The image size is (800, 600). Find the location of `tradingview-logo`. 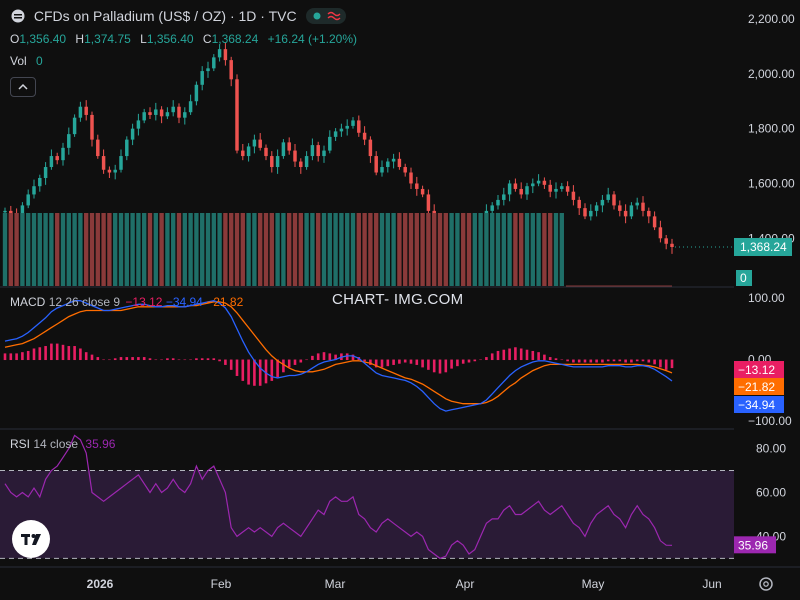

tradingview-logo is located at coordinates (31, 539).